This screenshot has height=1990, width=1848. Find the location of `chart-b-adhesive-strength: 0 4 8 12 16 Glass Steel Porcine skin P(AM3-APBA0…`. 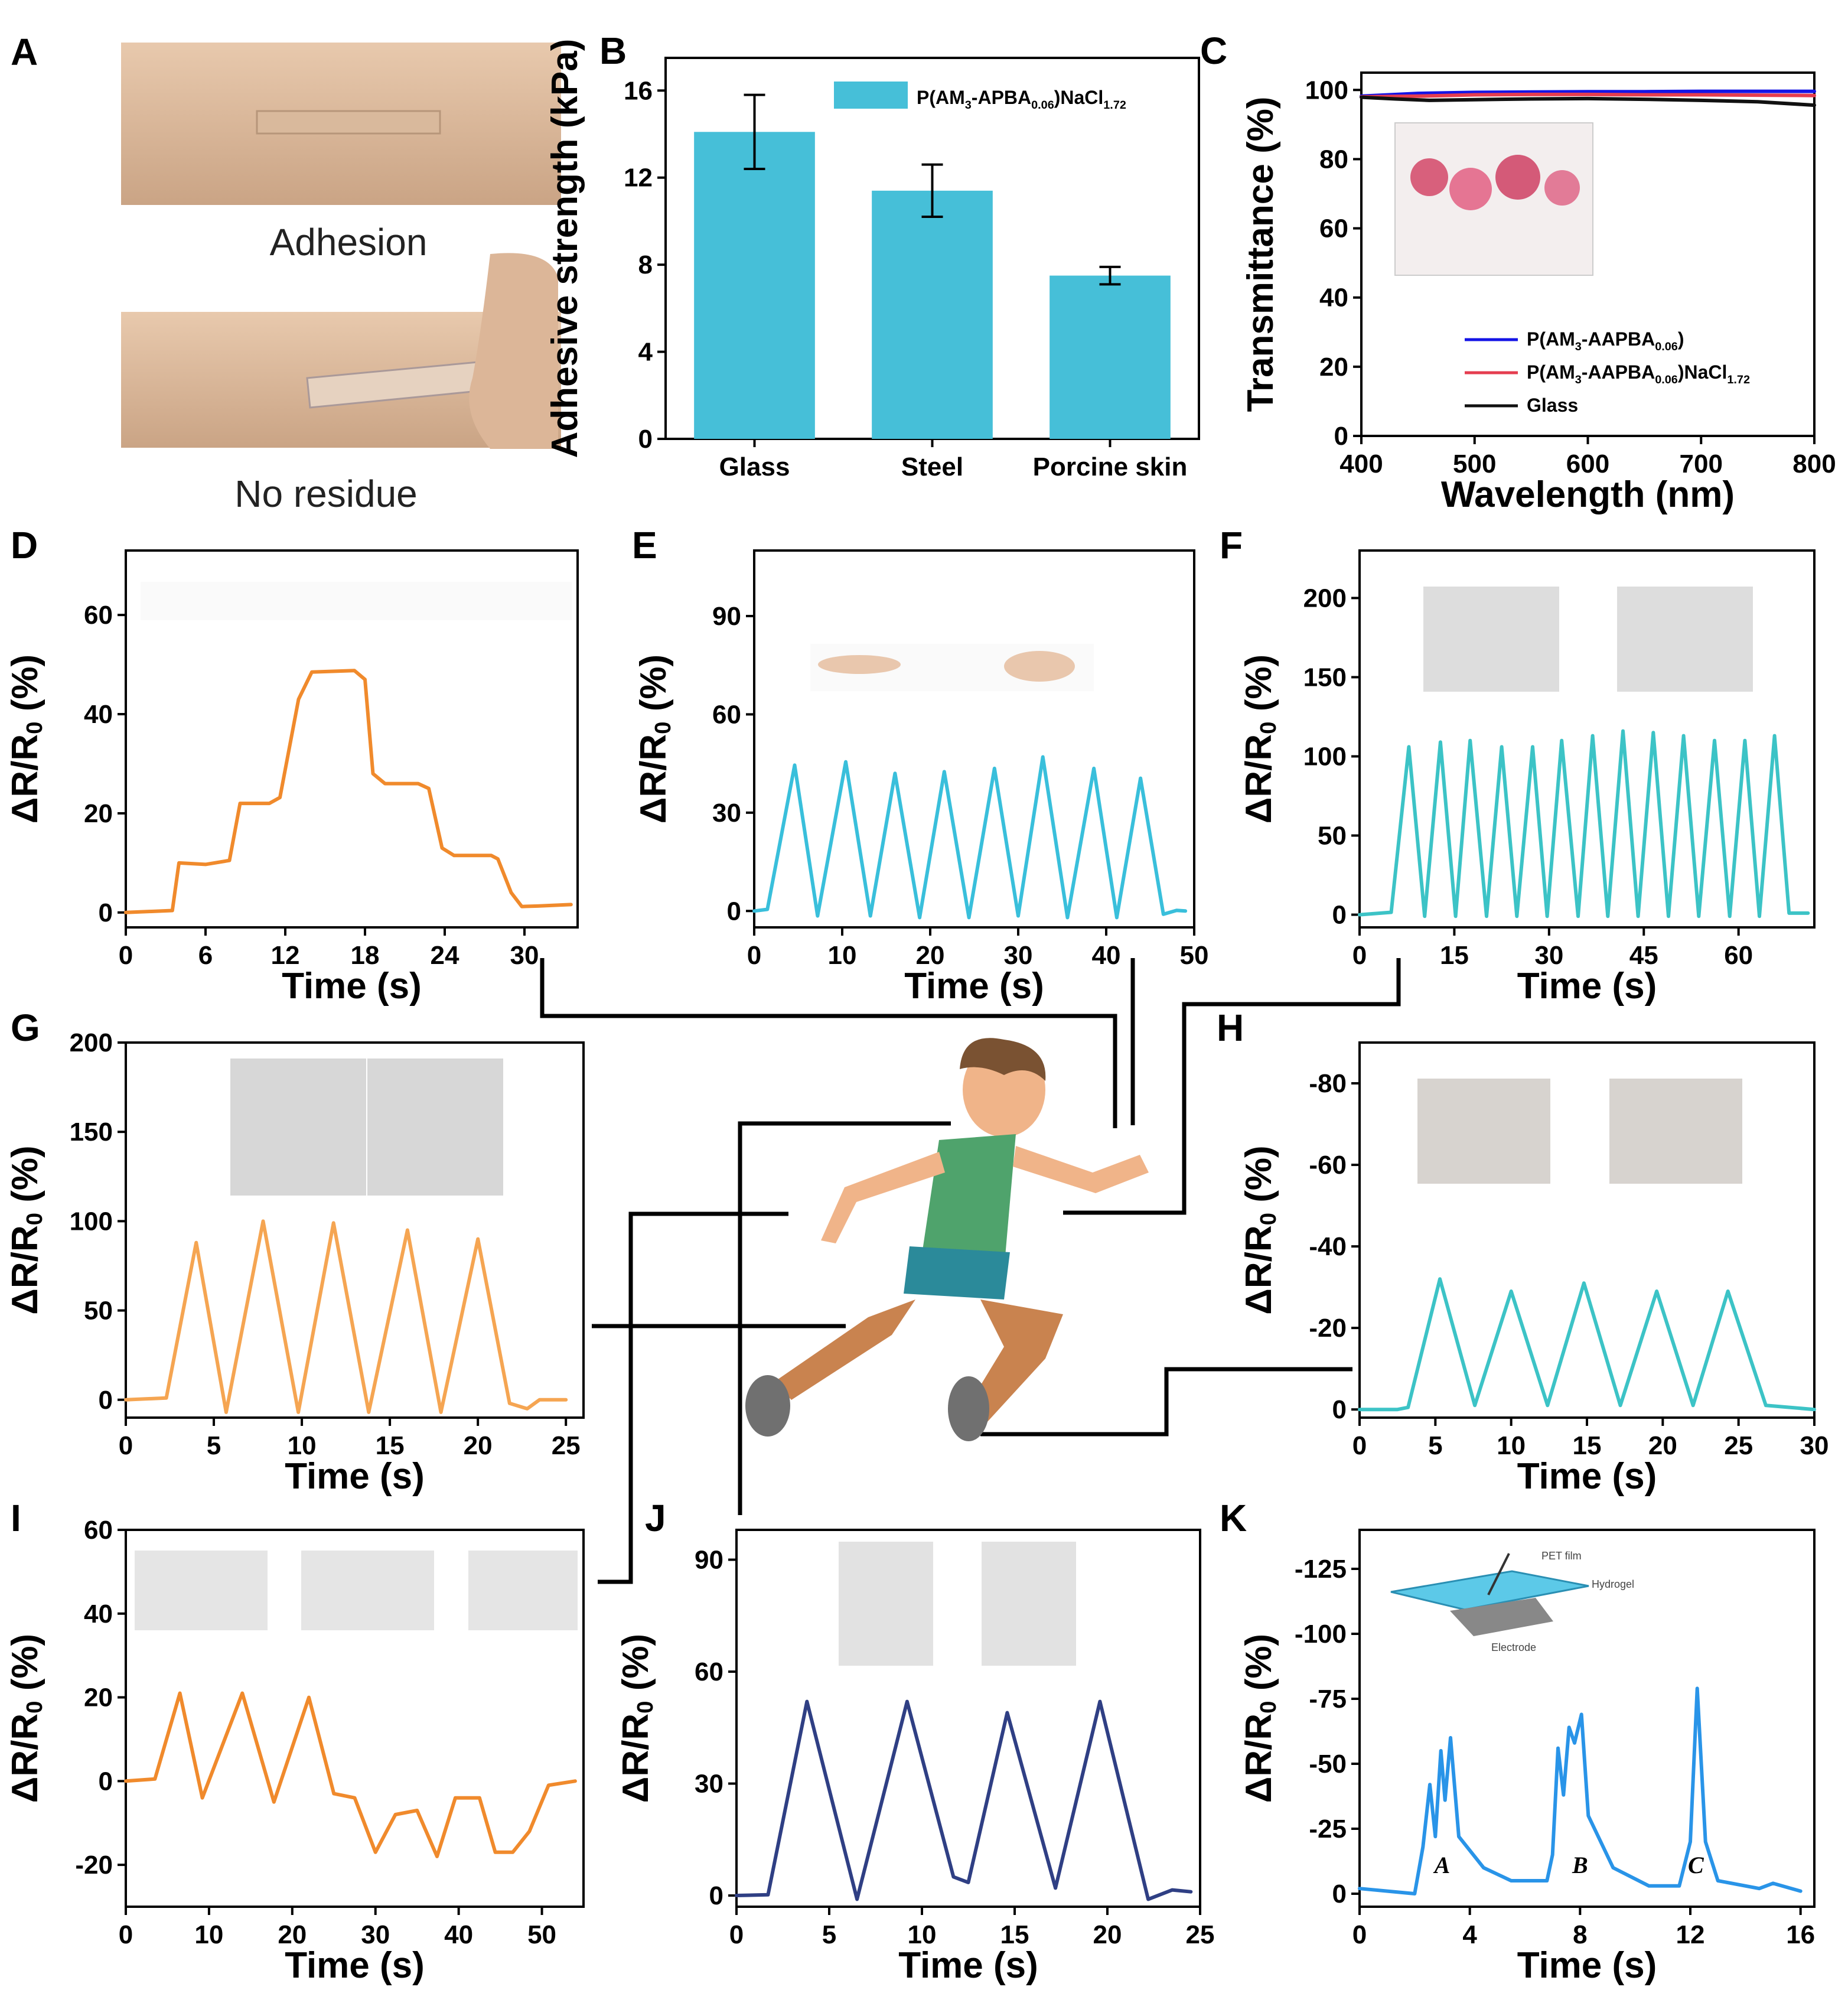

chart-b-adhesive-strength: 0 4 8 12 16 Glass Steel Porcine skin P(AM3-APBA0… is located at coordinates (872, 260).